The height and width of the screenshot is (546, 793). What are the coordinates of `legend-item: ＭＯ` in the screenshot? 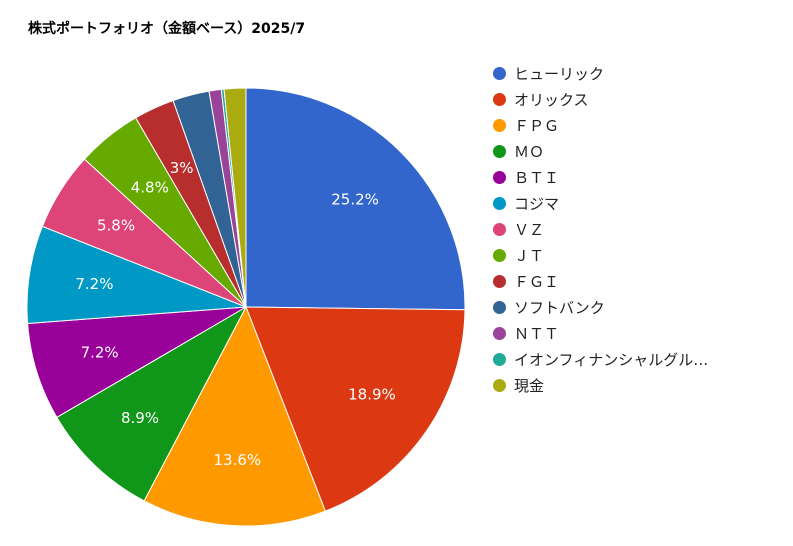 It's located at (640, 151).